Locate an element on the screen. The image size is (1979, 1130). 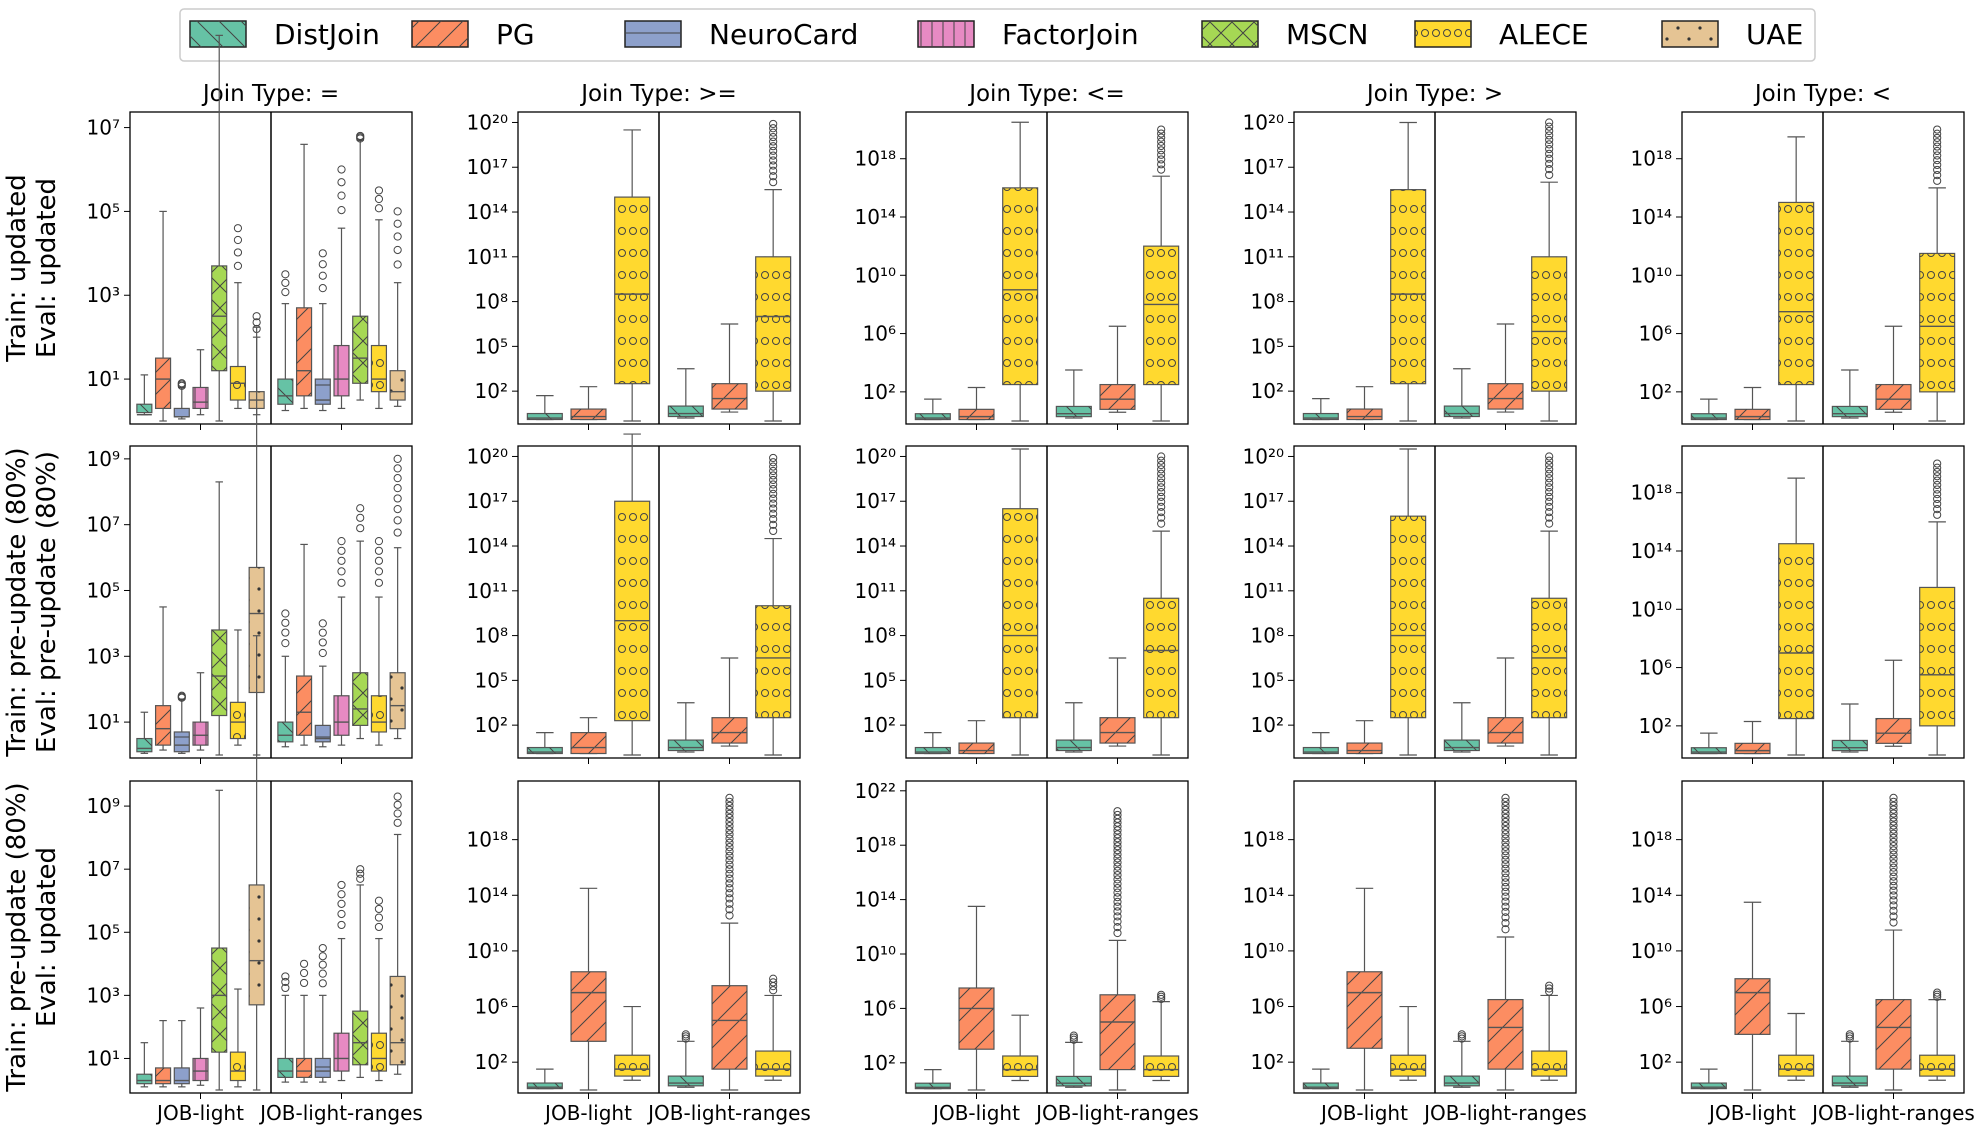
x-tick-label: JOB-light-ranges is located at coordinates (1116, 1113).